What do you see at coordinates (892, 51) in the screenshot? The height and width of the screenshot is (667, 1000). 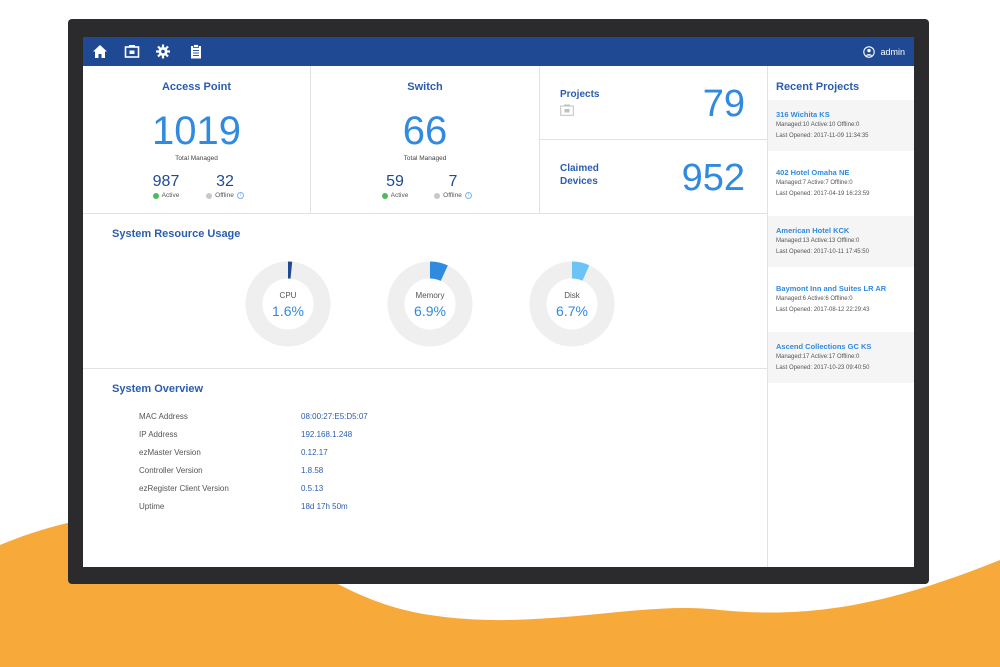 I see `user-name: admin` at bounding box center [892, 51].